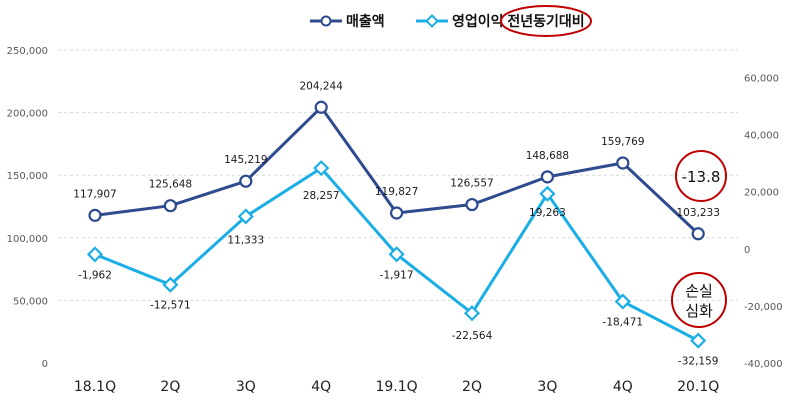 The image size is (790, 406). Describe the element at coordinates (27, 51) in the screenshot. I see `left-tick-label: 250,000` at that location.